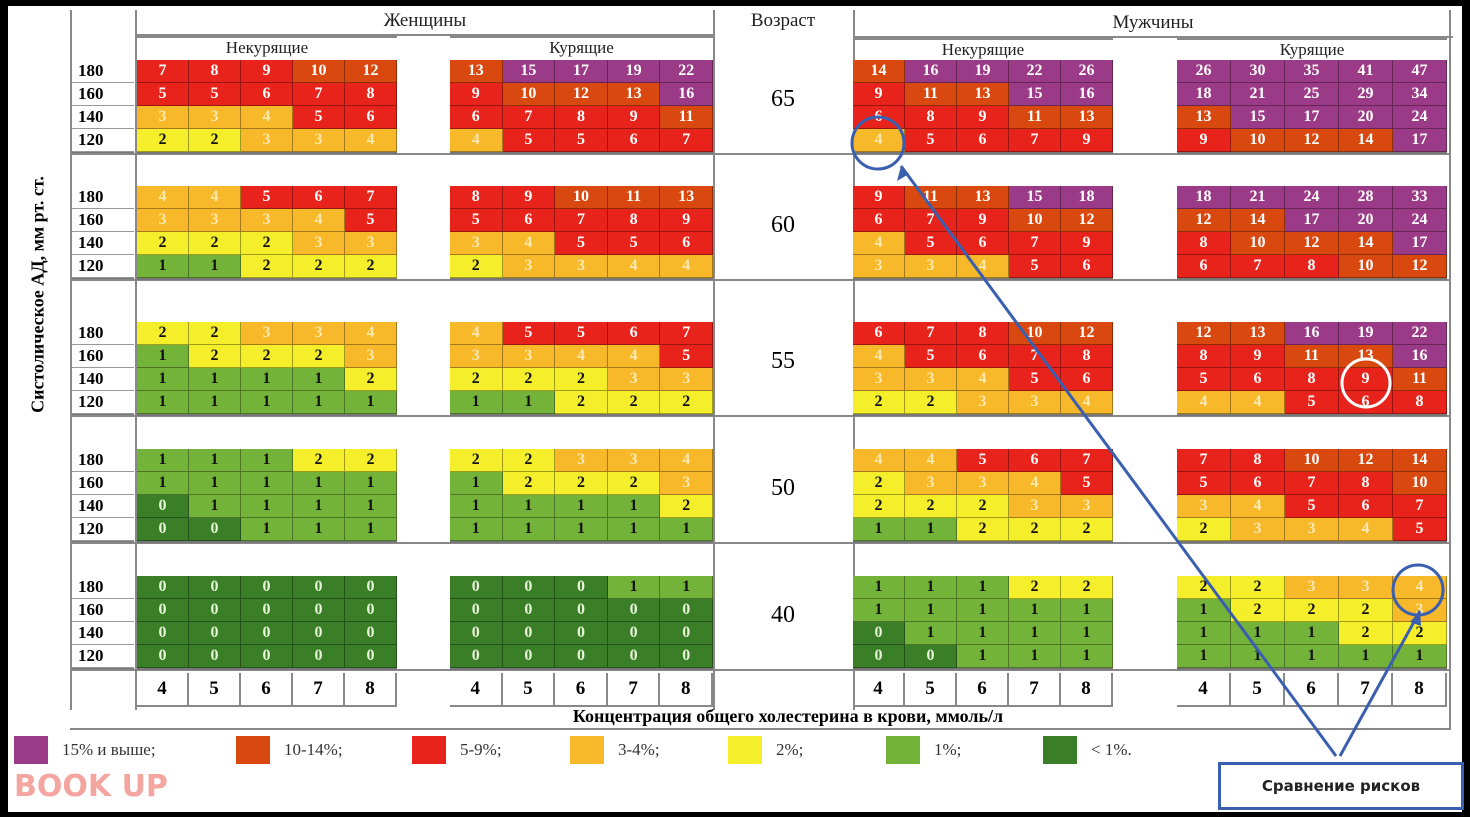 This screenshot has height=817, width=1470. What do you see at coordinates (267, 94) in the screenshot?
I see `risk-cell: 6` at bounding box center [267, 94].